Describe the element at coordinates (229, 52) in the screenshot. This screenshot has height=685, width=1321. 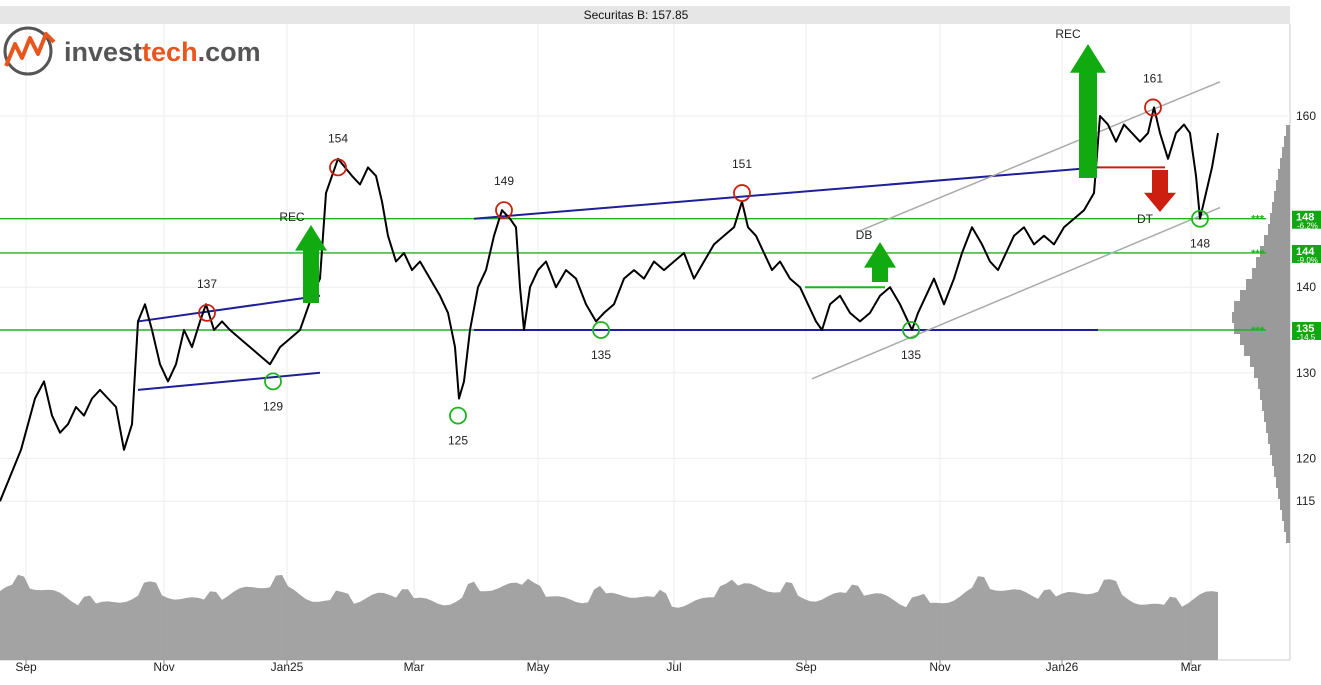
I see `logo-text-com: .com` at that location.